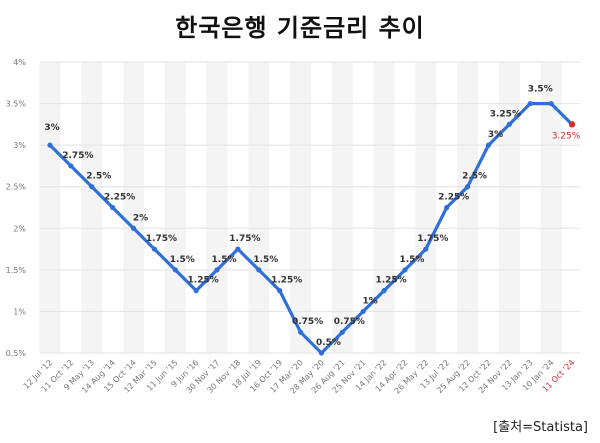  What do you see at coordinates (19, 228) in the screenshot?
I see `y-tick-label: 2%` at bounding box center [19, 228].